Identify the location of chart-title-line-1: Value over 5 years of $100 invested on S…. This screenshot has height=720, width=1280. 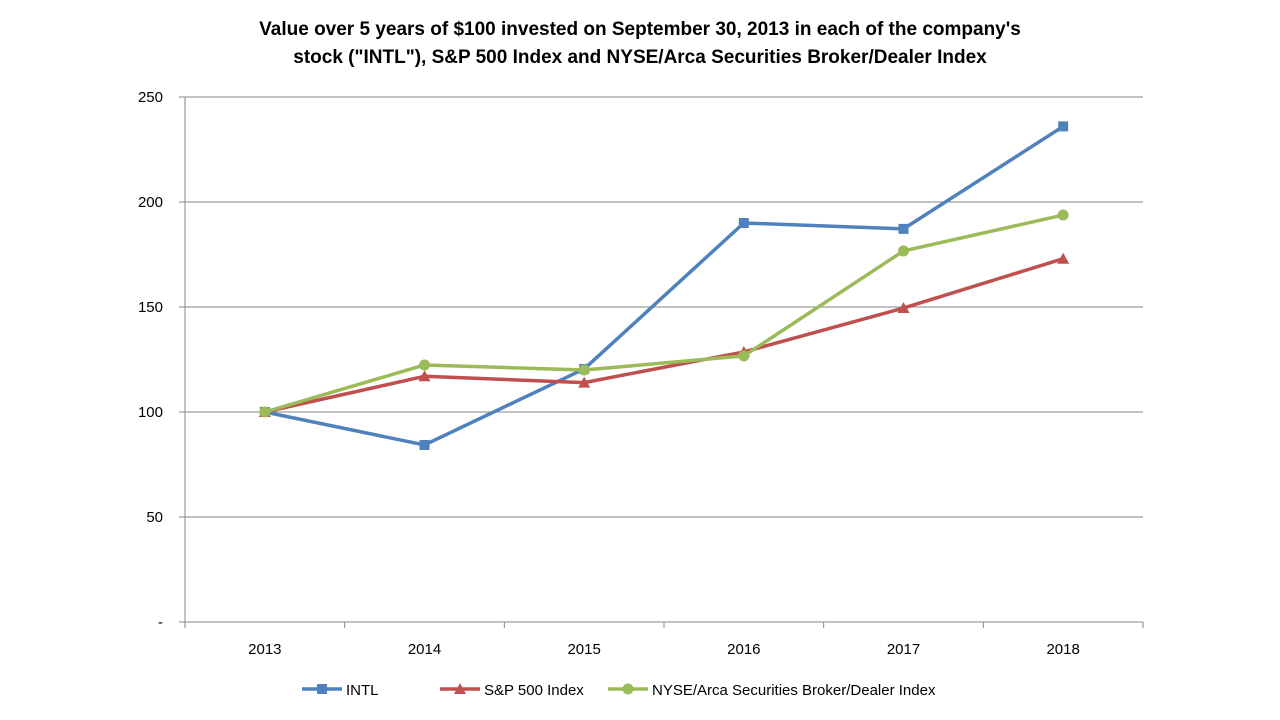
(640, 29).